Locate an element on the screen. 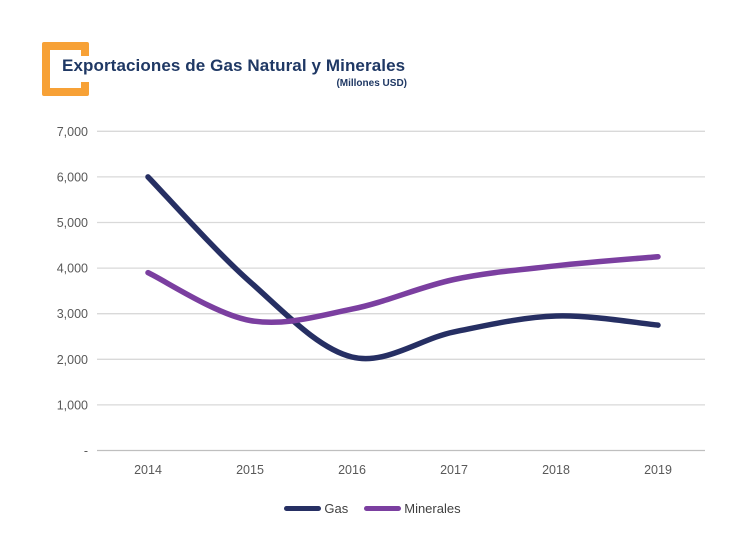  legend-item-gas: Gas is located at coordinates (316, 508).